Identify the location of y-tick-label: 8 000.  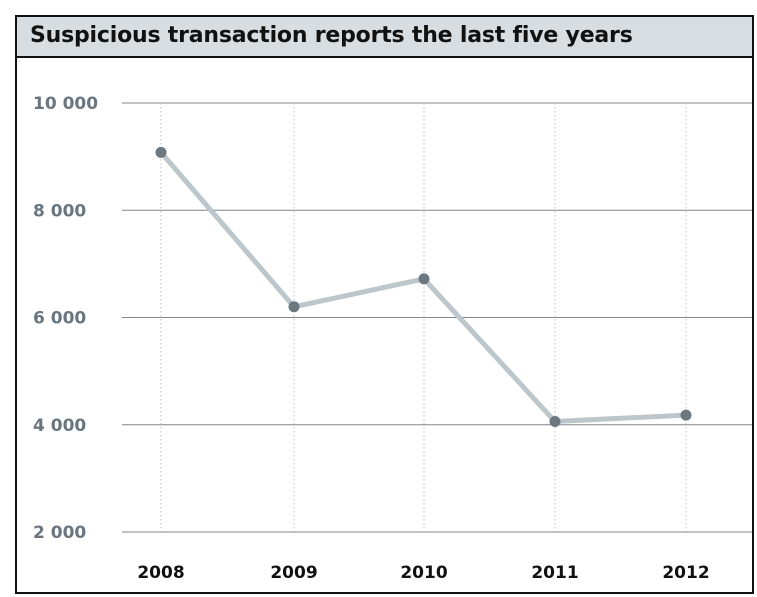
(59, 211).